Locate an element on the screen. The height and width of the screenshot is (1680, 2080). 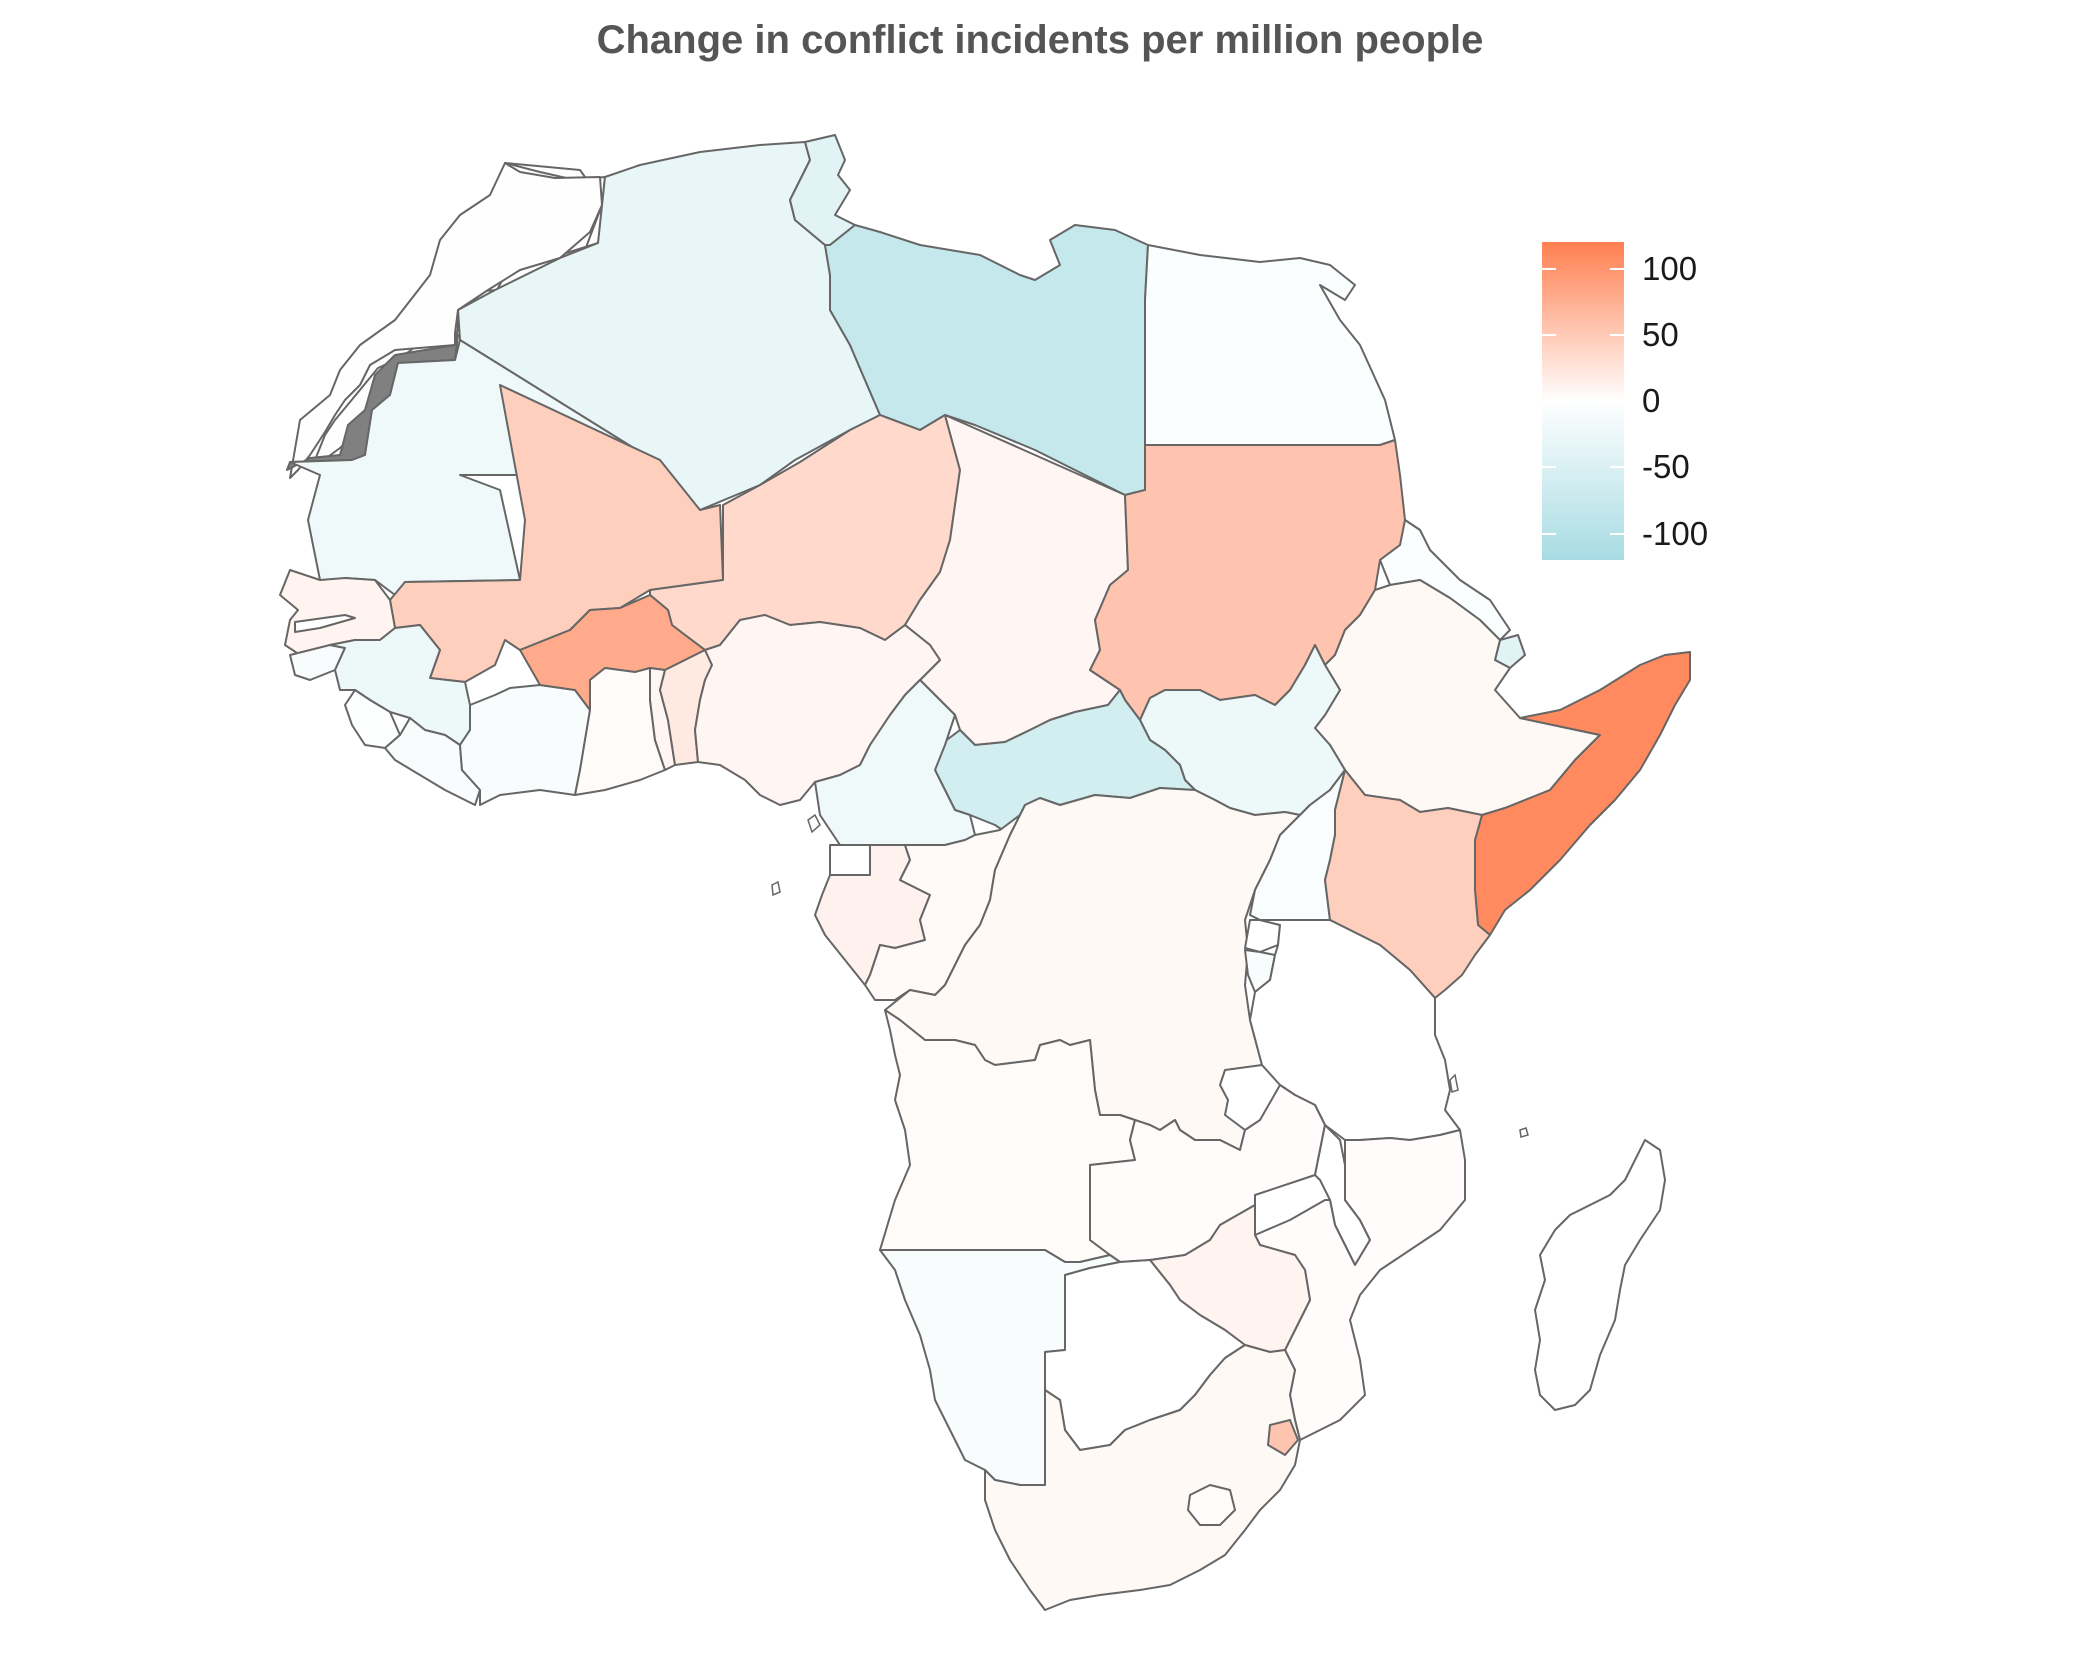
region-morocco-main is located at coordinates (446, 320).